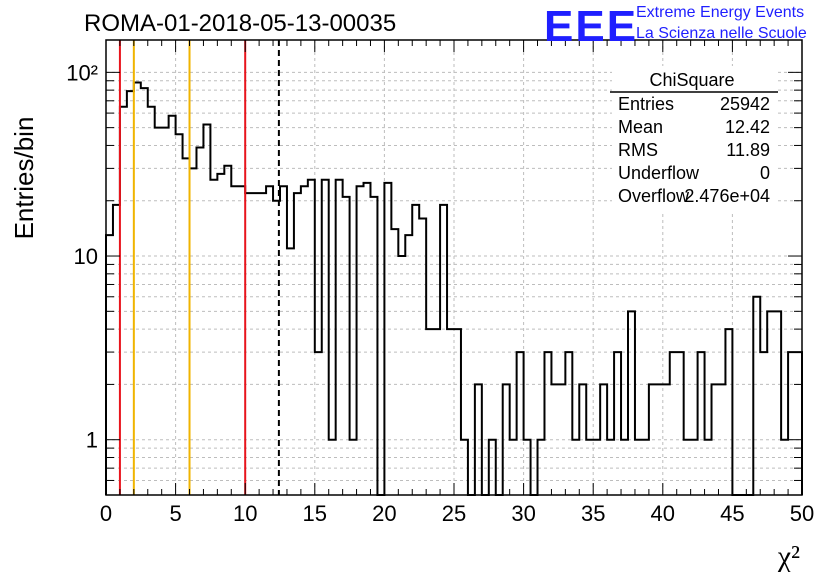 Image resolution: width=836 pixels, height=572 pixels. What do you see at coordinates (106, 513) in the screenshot?
I see `x-tick-label: 0` at bounding box center [106, 513].